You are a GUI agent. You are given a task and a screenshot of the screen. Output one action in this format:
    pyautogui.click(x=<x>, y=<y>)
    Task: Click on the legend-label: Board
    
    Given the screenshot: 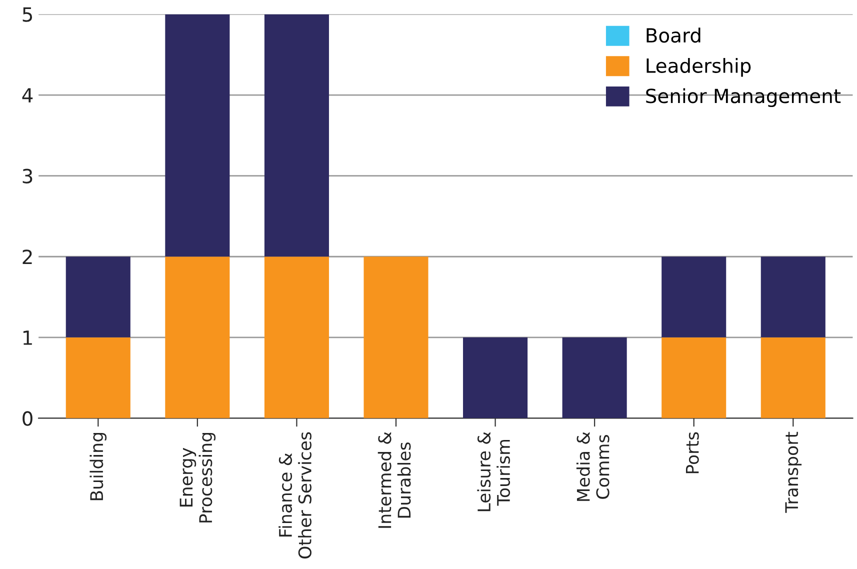 What is the action you would take?
    pyautogui.click(x=673, y=35)
    